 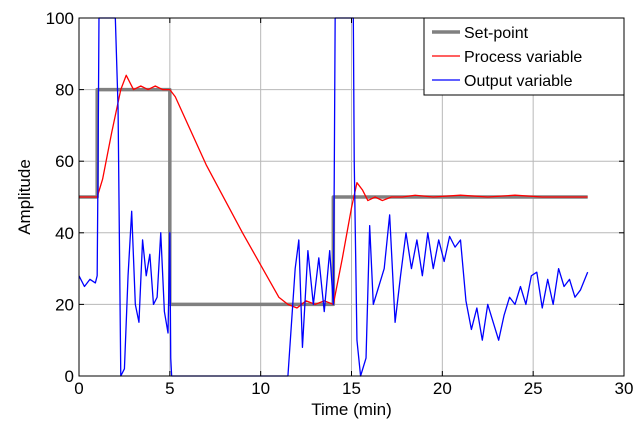 What do you see at coordinates (69, 376) in the screenshot?
I see `y-tick-label: 0` at bounding box center [69, 376].